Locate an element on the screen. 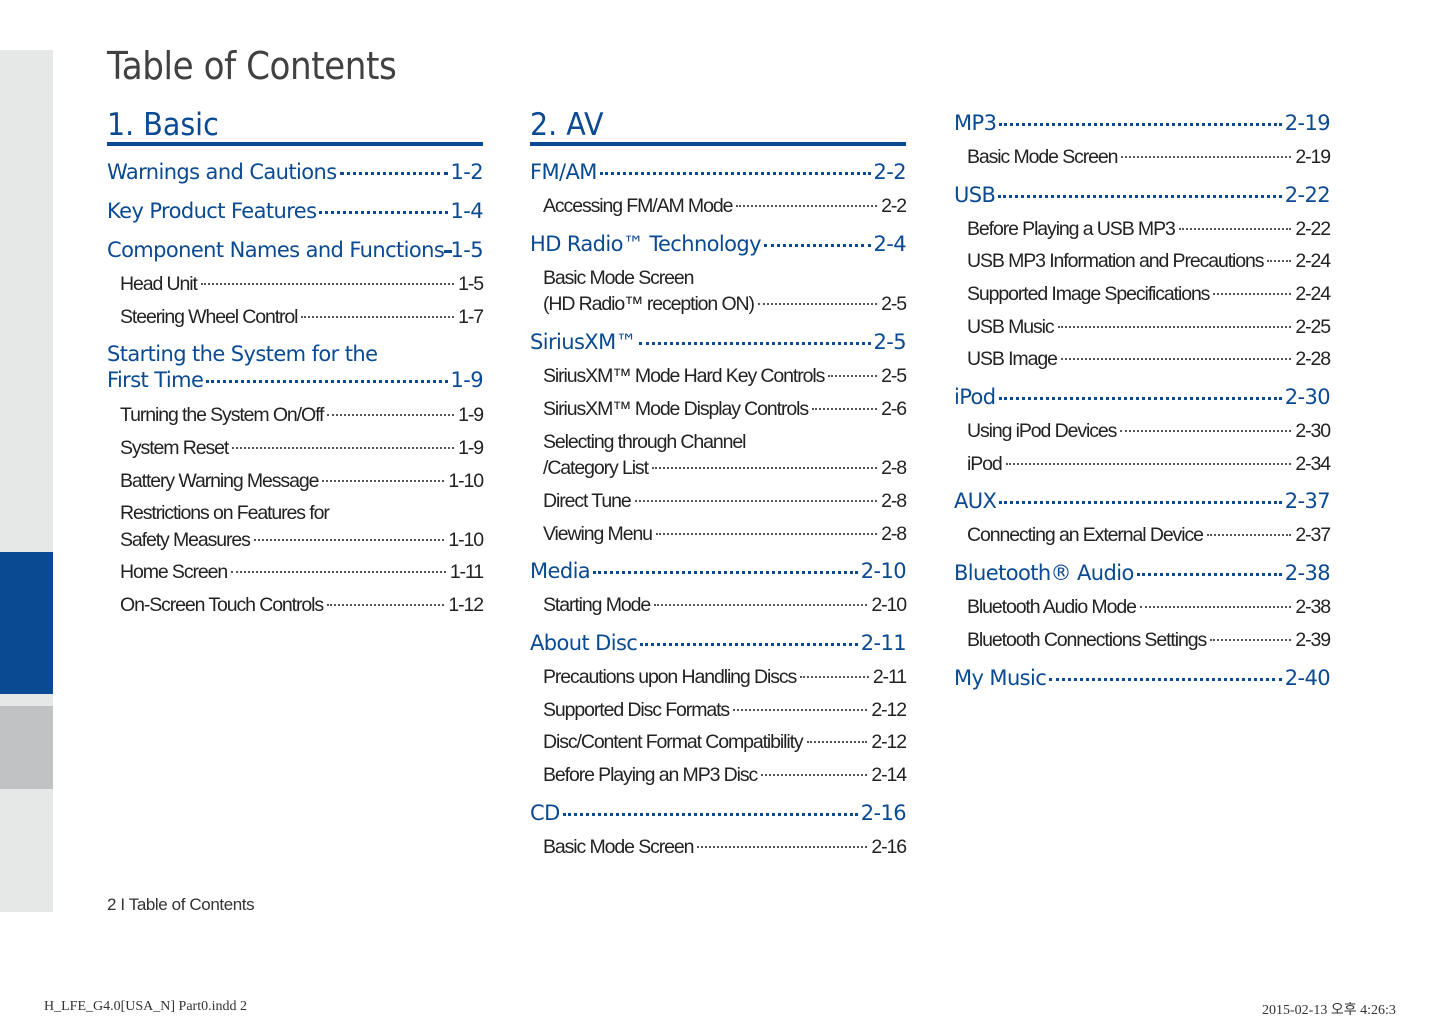 The image size is (1445, 1019). toc-section-link: First Time 1-9 is located at coordinates (295, 380).